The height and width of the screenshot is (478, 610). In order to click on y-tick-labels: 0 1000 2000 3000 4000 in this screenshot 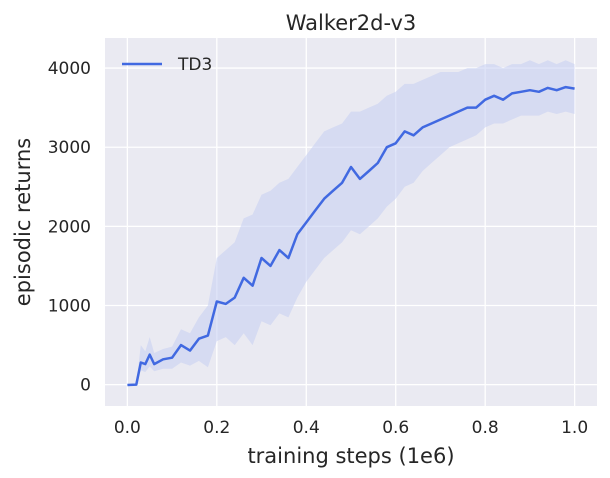, I will do `click(69, 227)`.